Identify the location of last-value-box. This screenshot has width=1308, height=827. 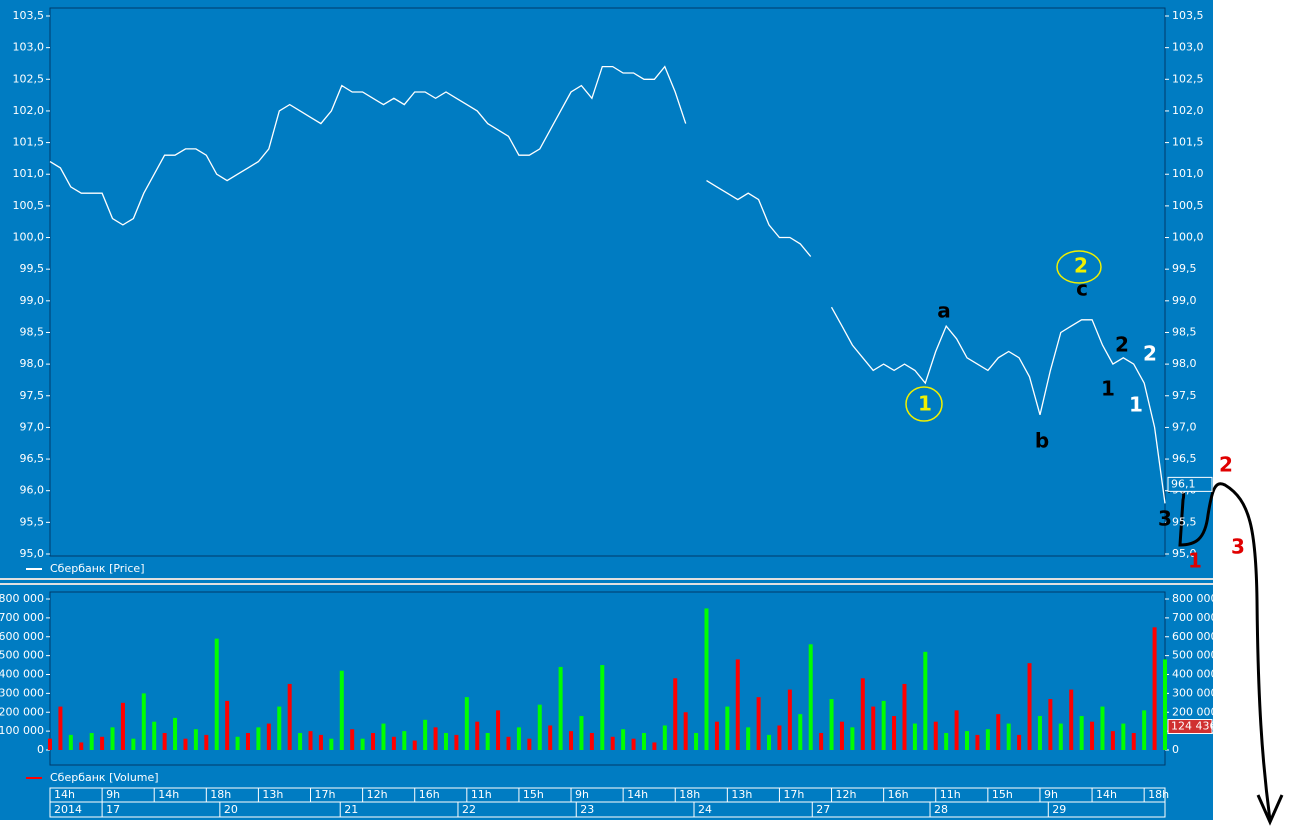
(1190, 484).